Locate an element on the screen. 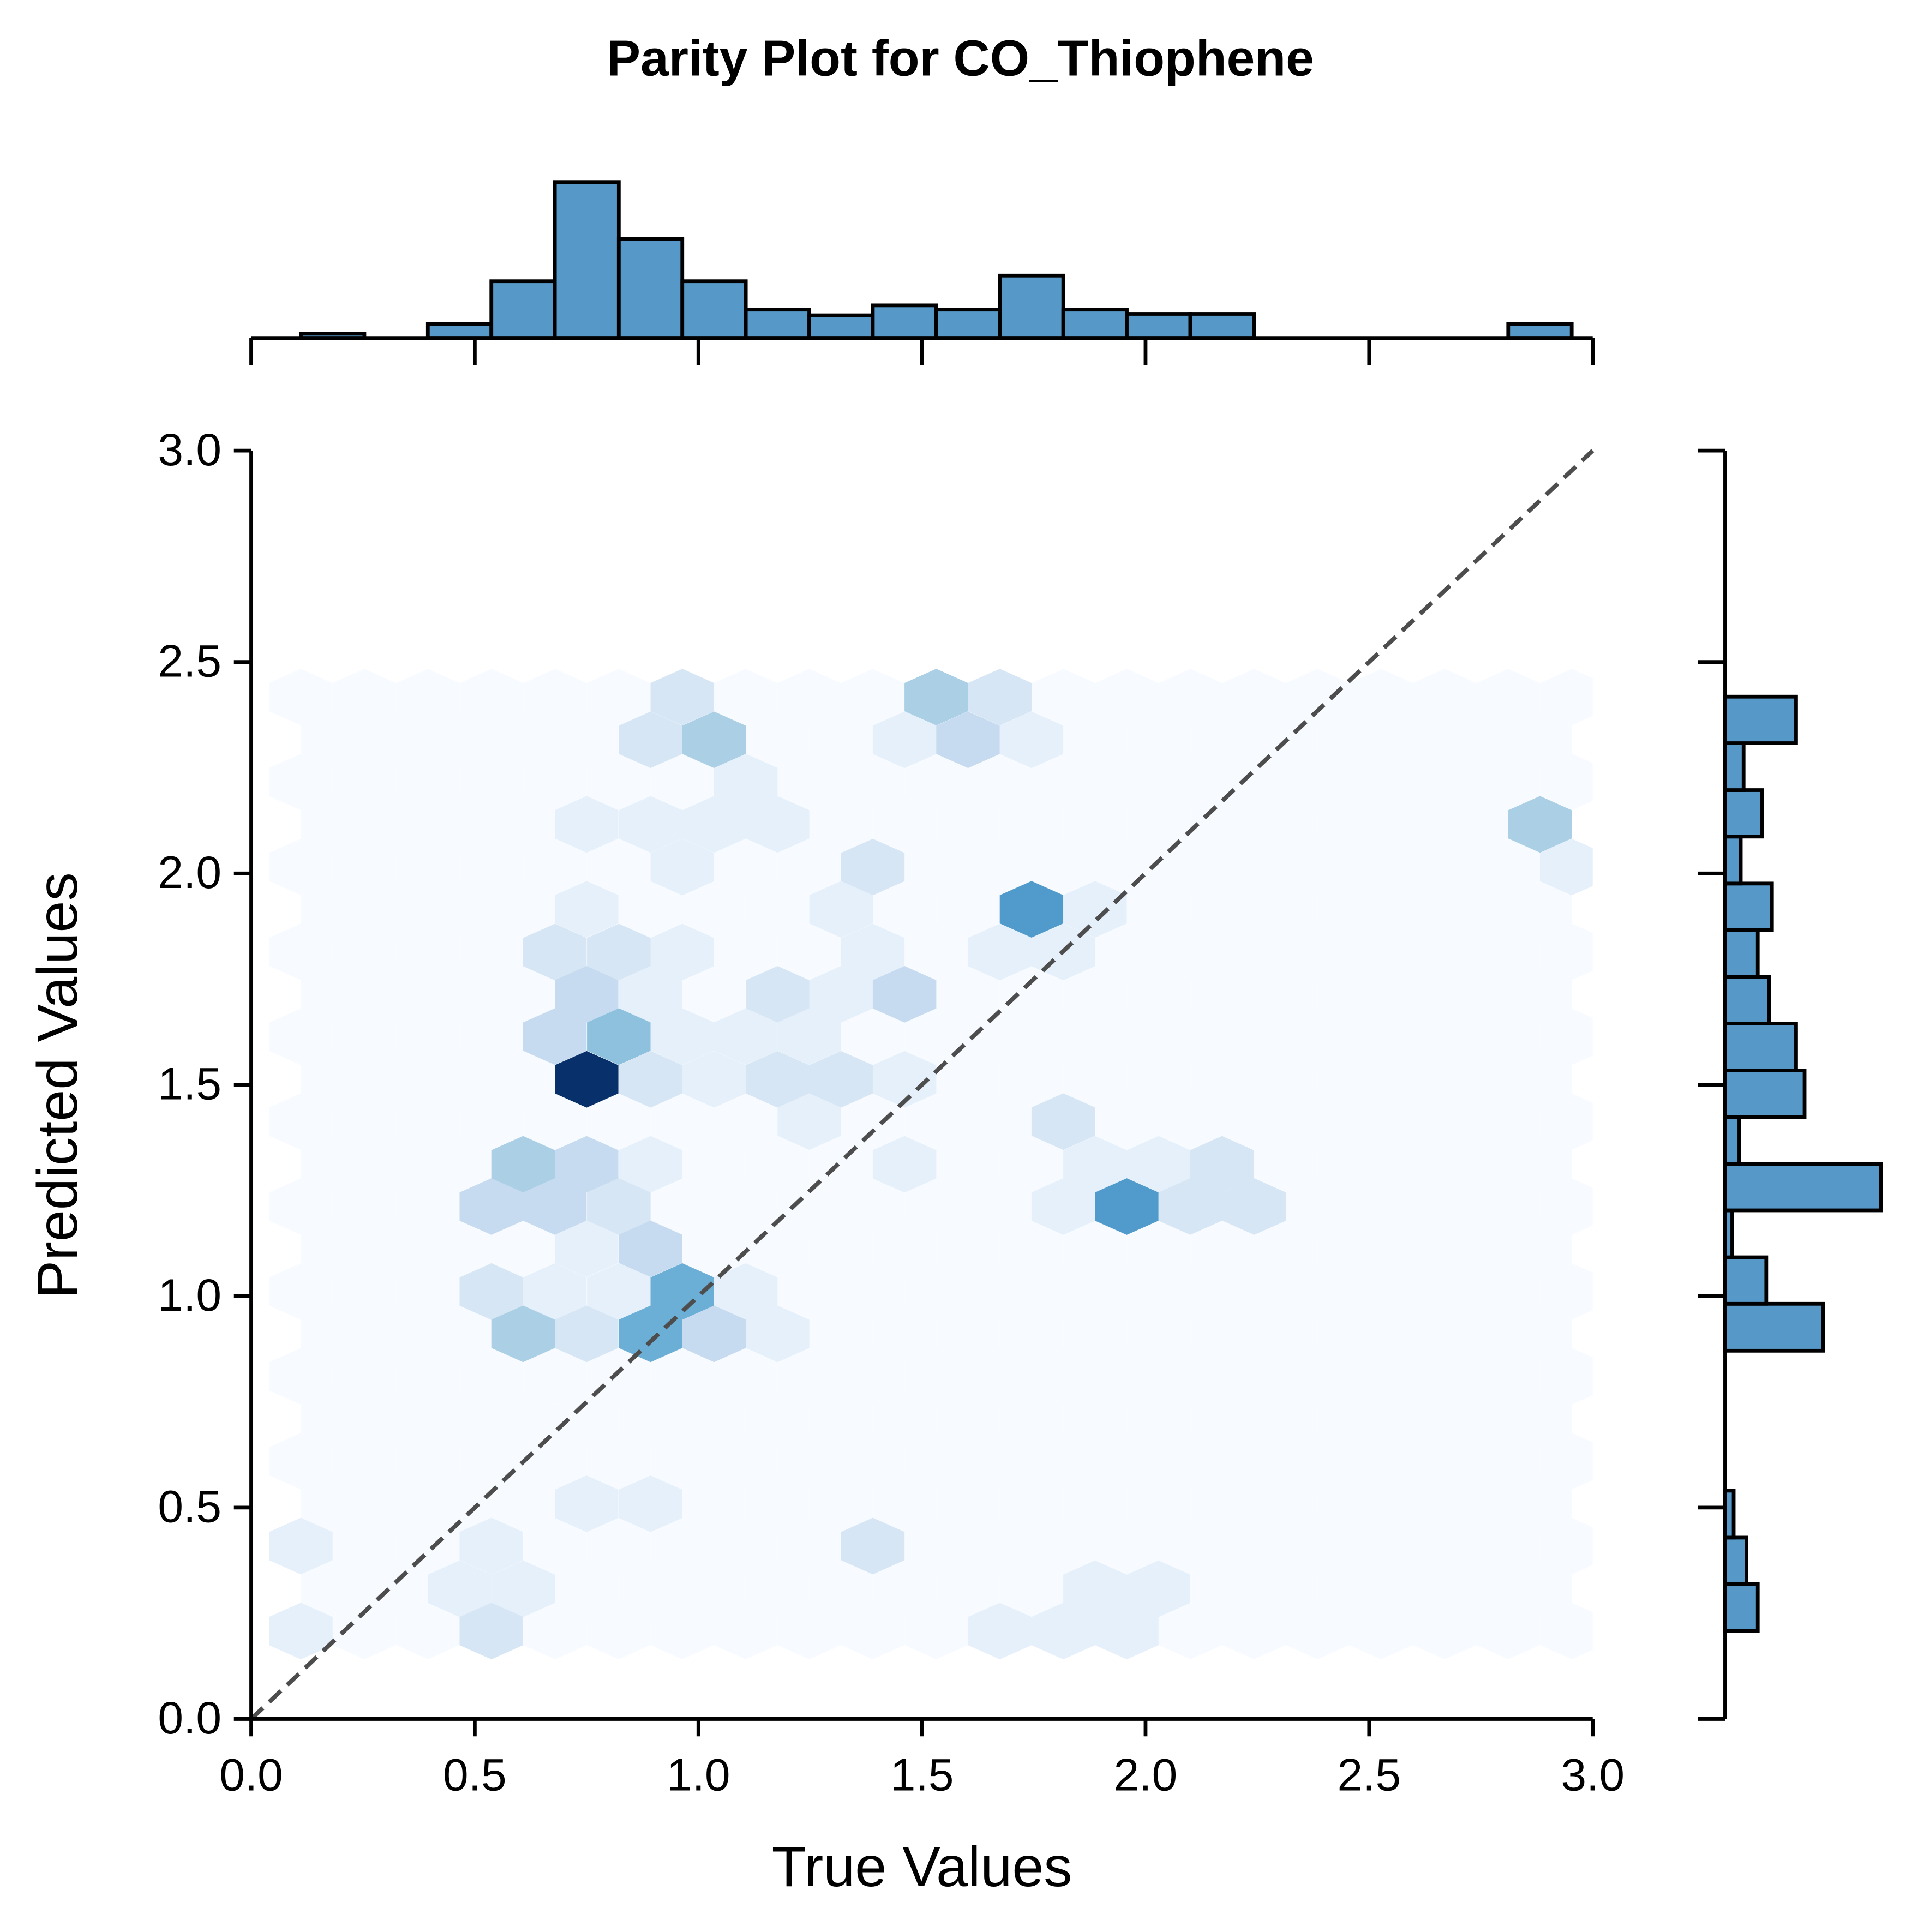  x-tick-label: 1.5 is located at coordinates (922, 1775).